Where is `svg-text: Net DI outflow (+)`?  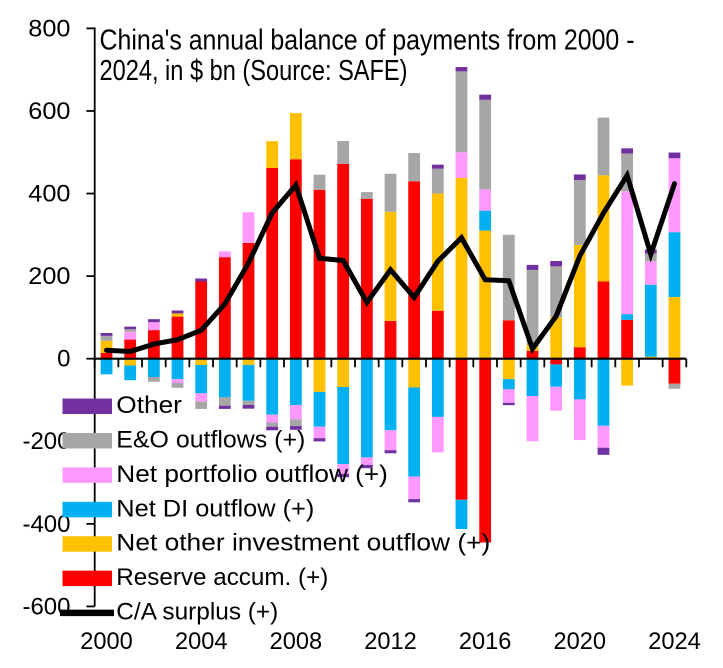
svg-text: Net DI outflow (+) is located at coordinates (215, 508).